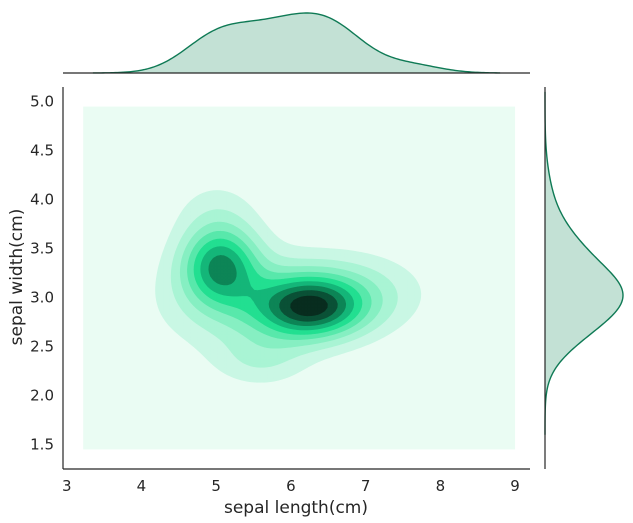 The height and width of the screenshot is (523, 633). I want to click on marginal-x-fill, so click(296, 43).